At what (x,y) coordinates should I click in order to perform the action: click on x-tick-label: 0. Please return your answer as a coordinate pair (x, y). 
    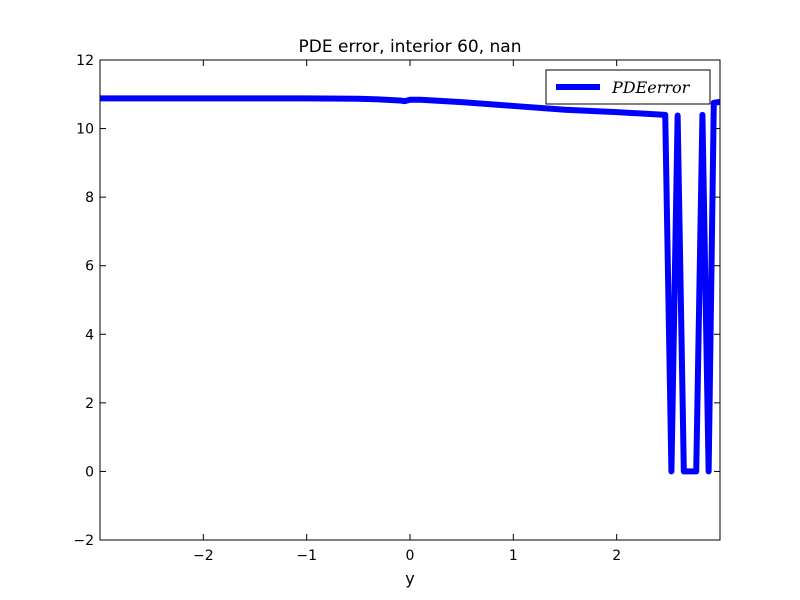
    Looking at the image, I should click on (410, 556).